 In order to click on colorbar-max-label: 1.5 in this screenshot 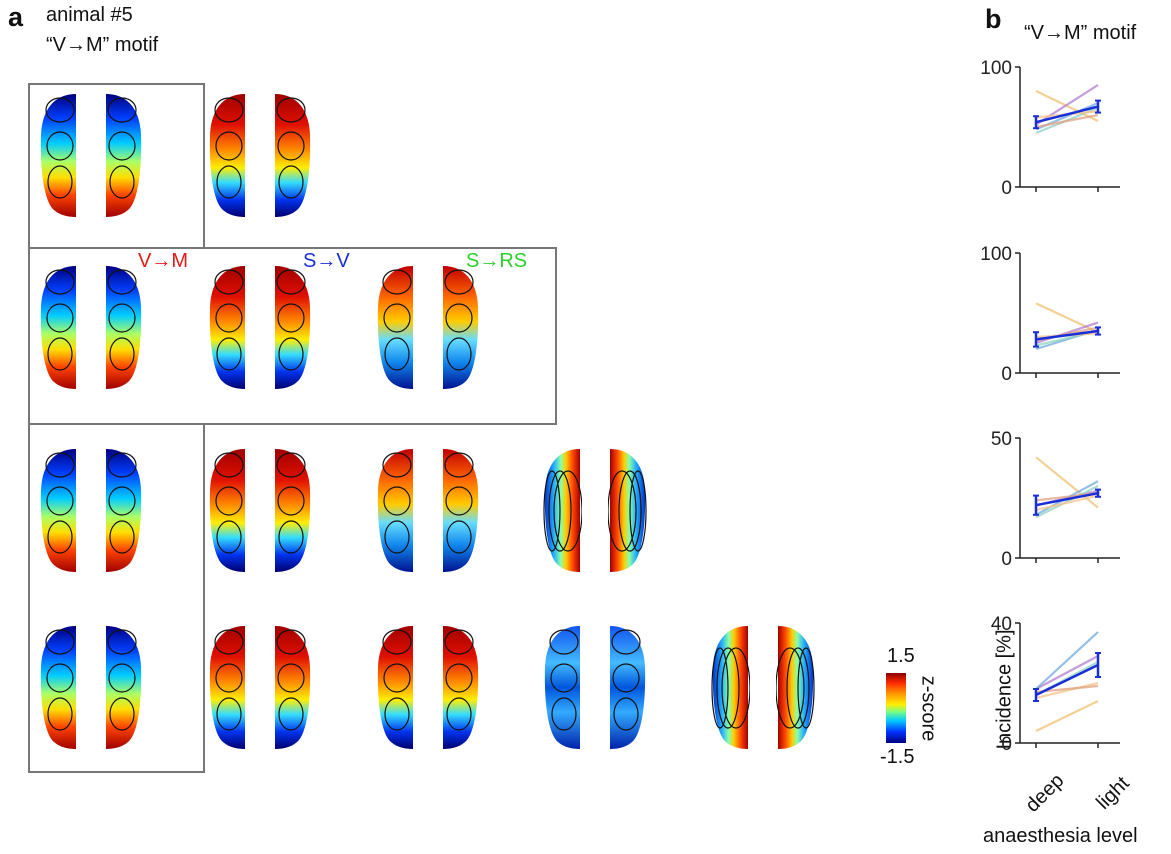, I will do `click(901, 656)`.